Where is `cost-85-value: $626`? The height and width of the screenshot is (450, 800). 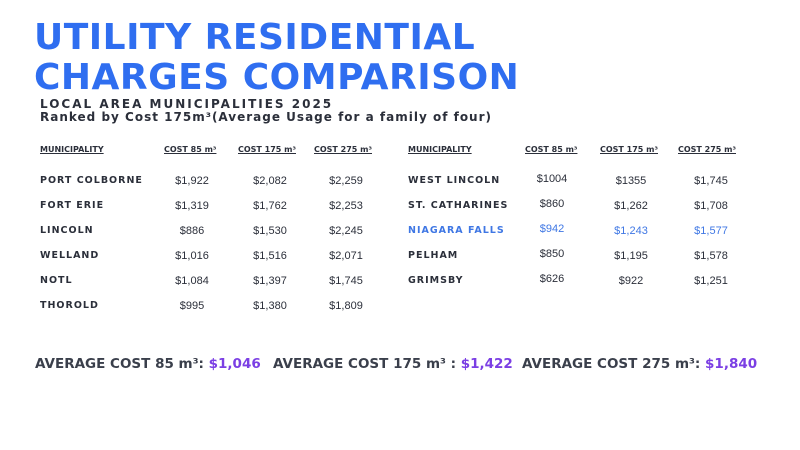 cost-85-value: $626 is located at coordinates (552, 279).